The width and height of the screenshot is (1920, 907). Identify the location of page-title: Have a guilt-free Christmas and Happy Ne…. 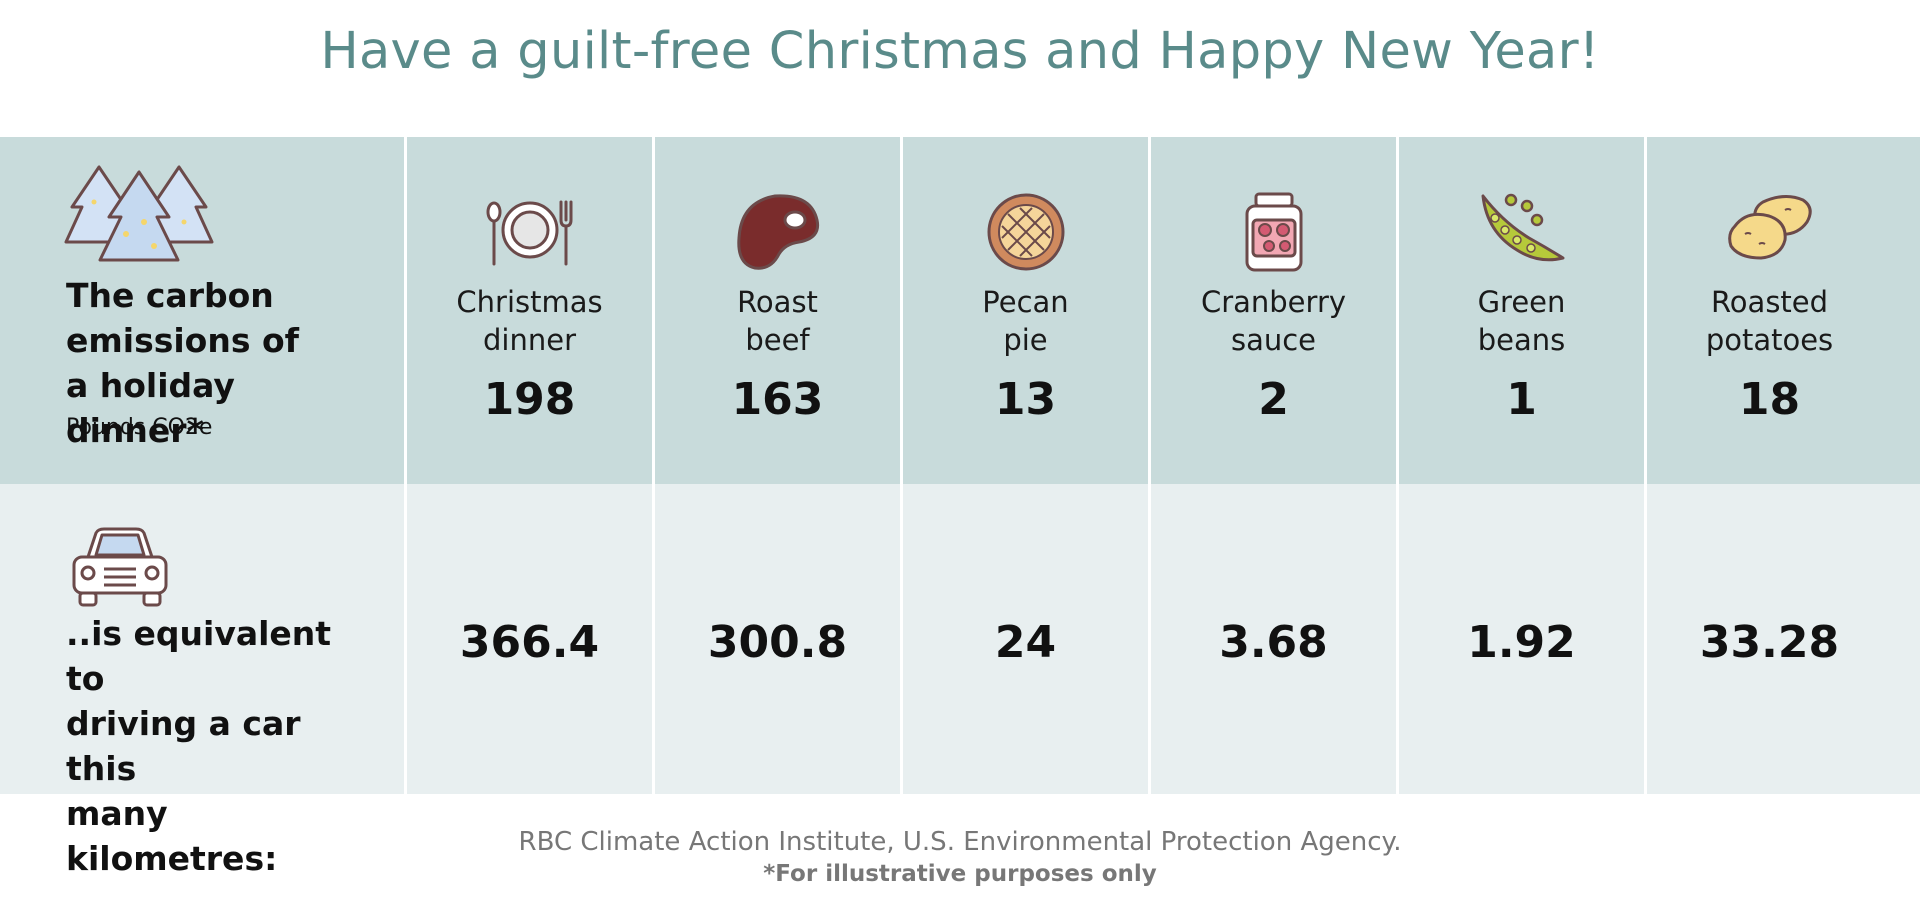
(960, 51).